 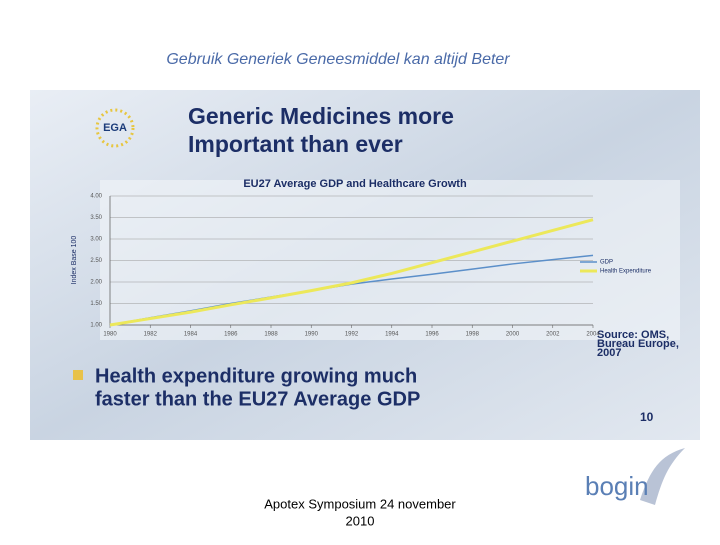 I want to click on source: Source: OMS,, so click(x=633, y=335).